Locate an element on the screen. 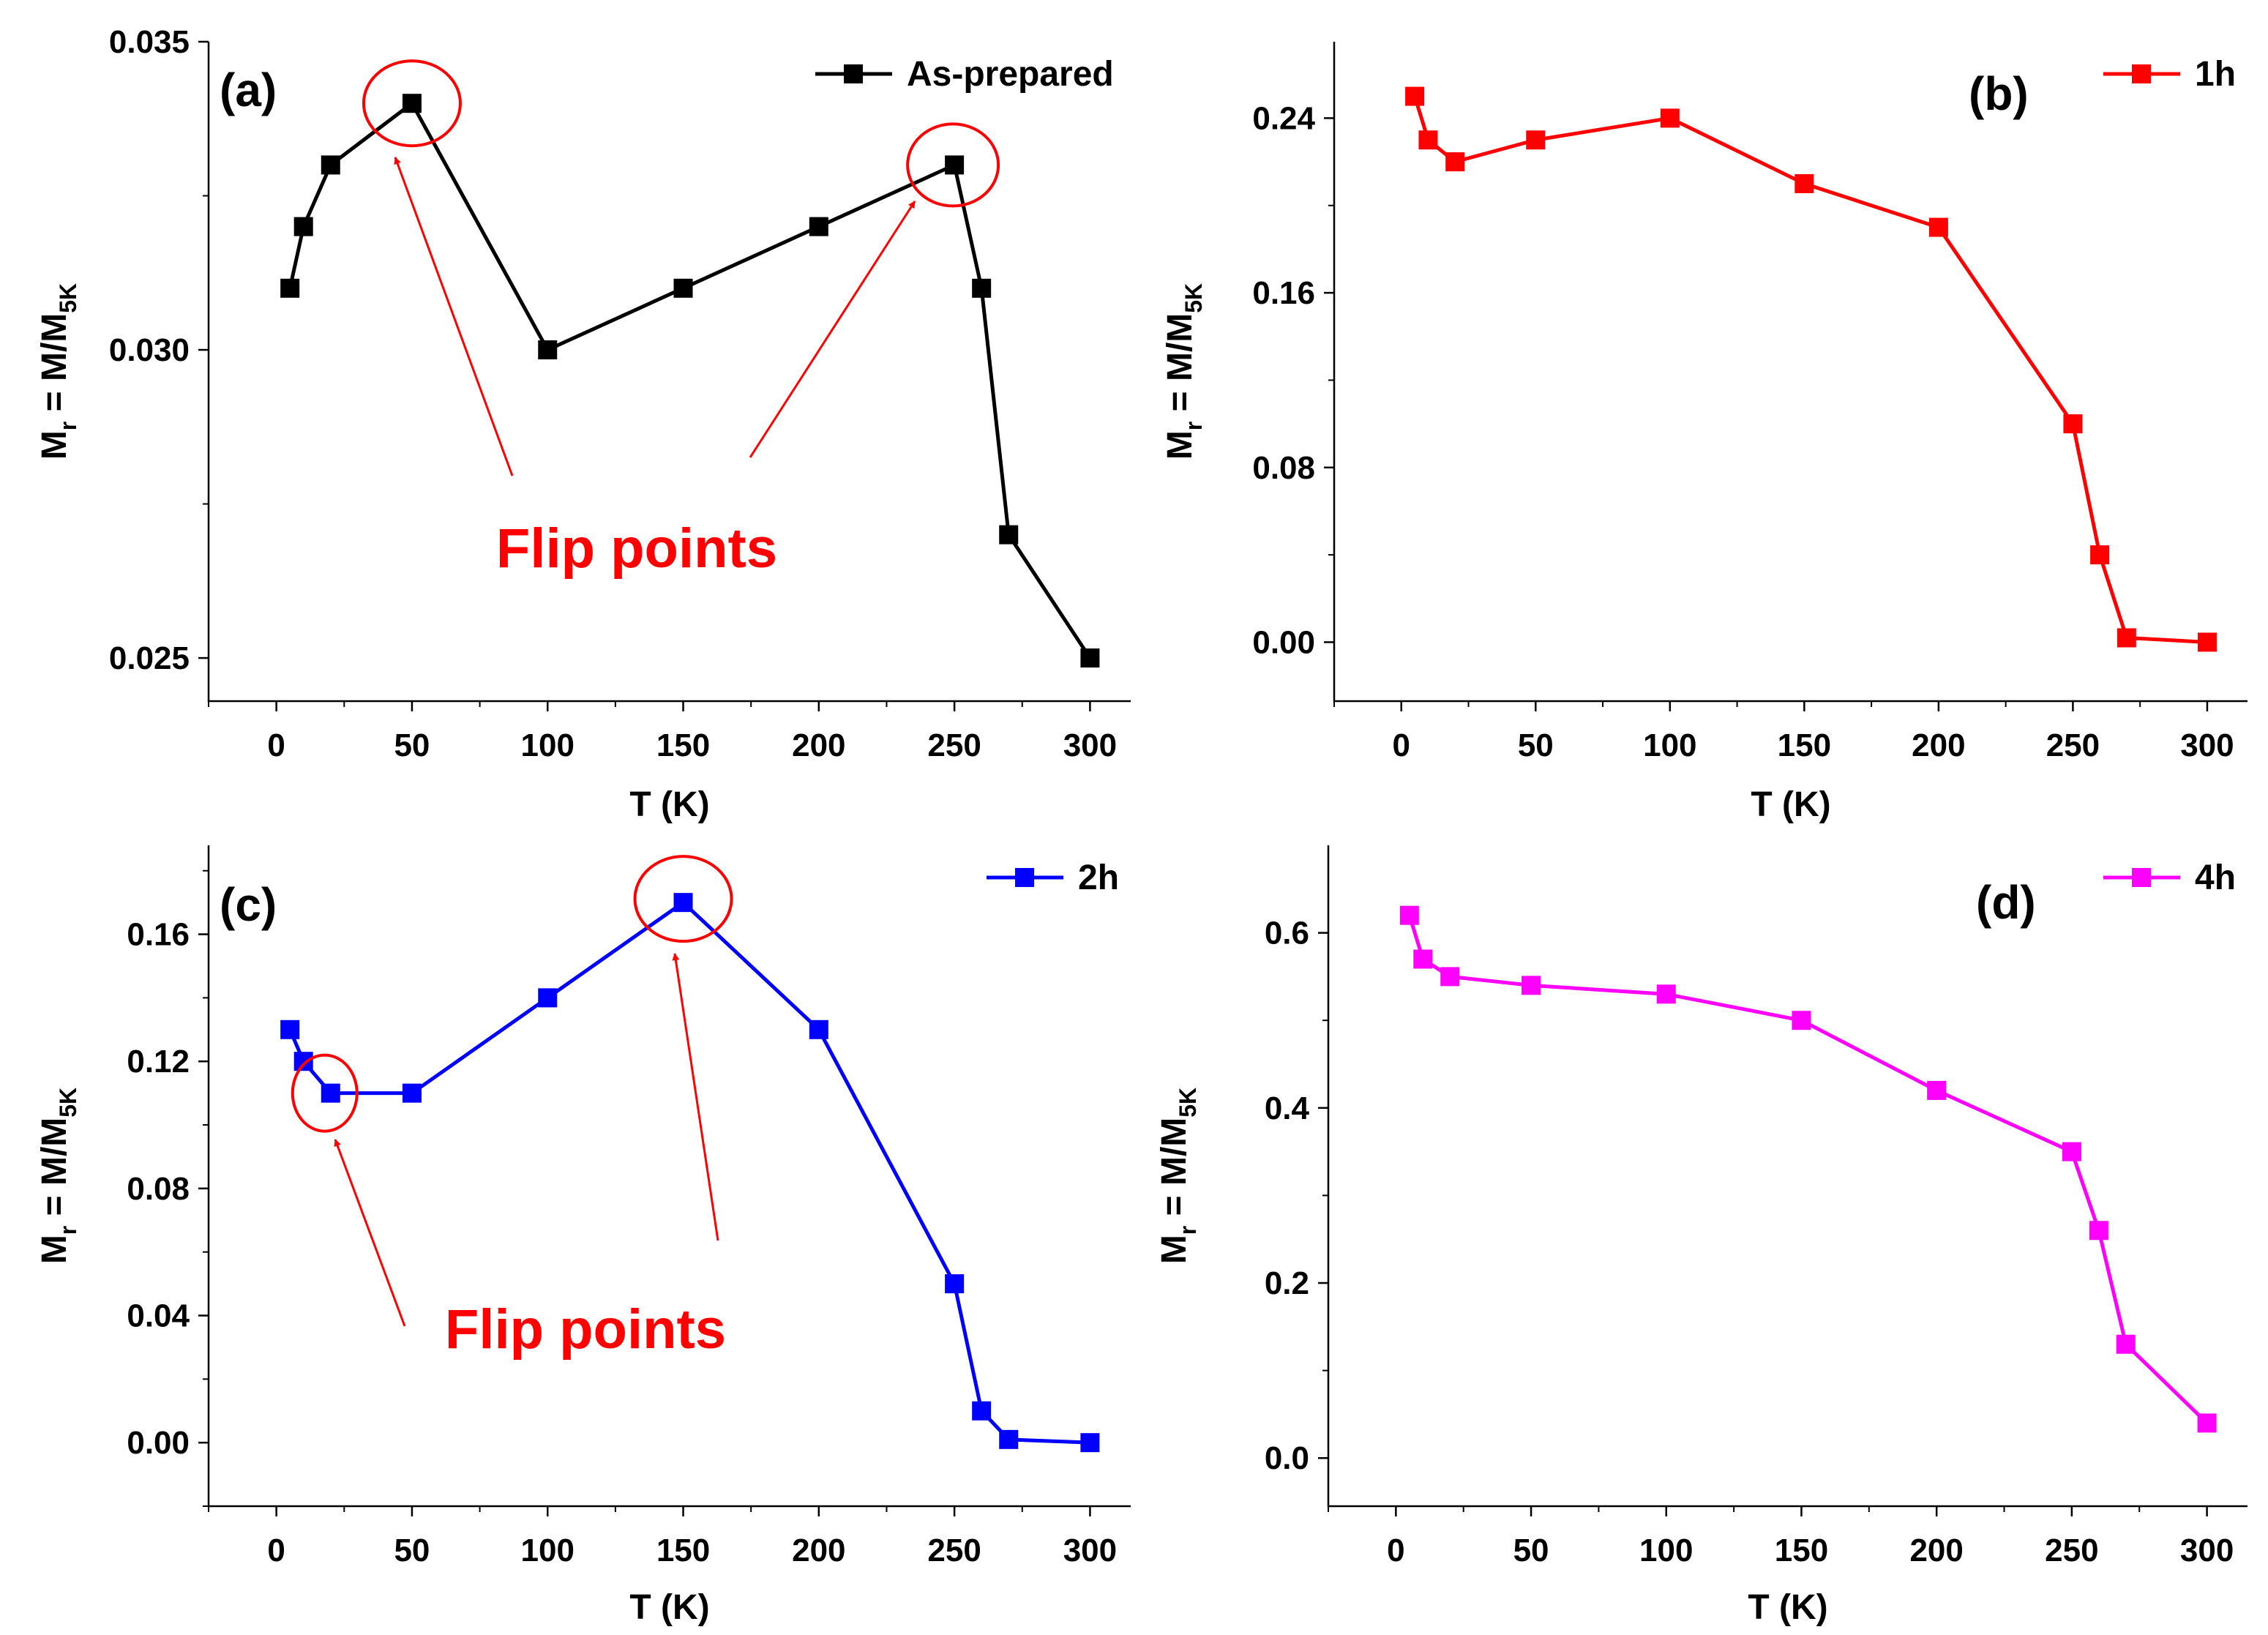 Image resolution: width=2268 pixels, height=1635 pixels. legend-label: 2h is located at coordinates (1098, 877).